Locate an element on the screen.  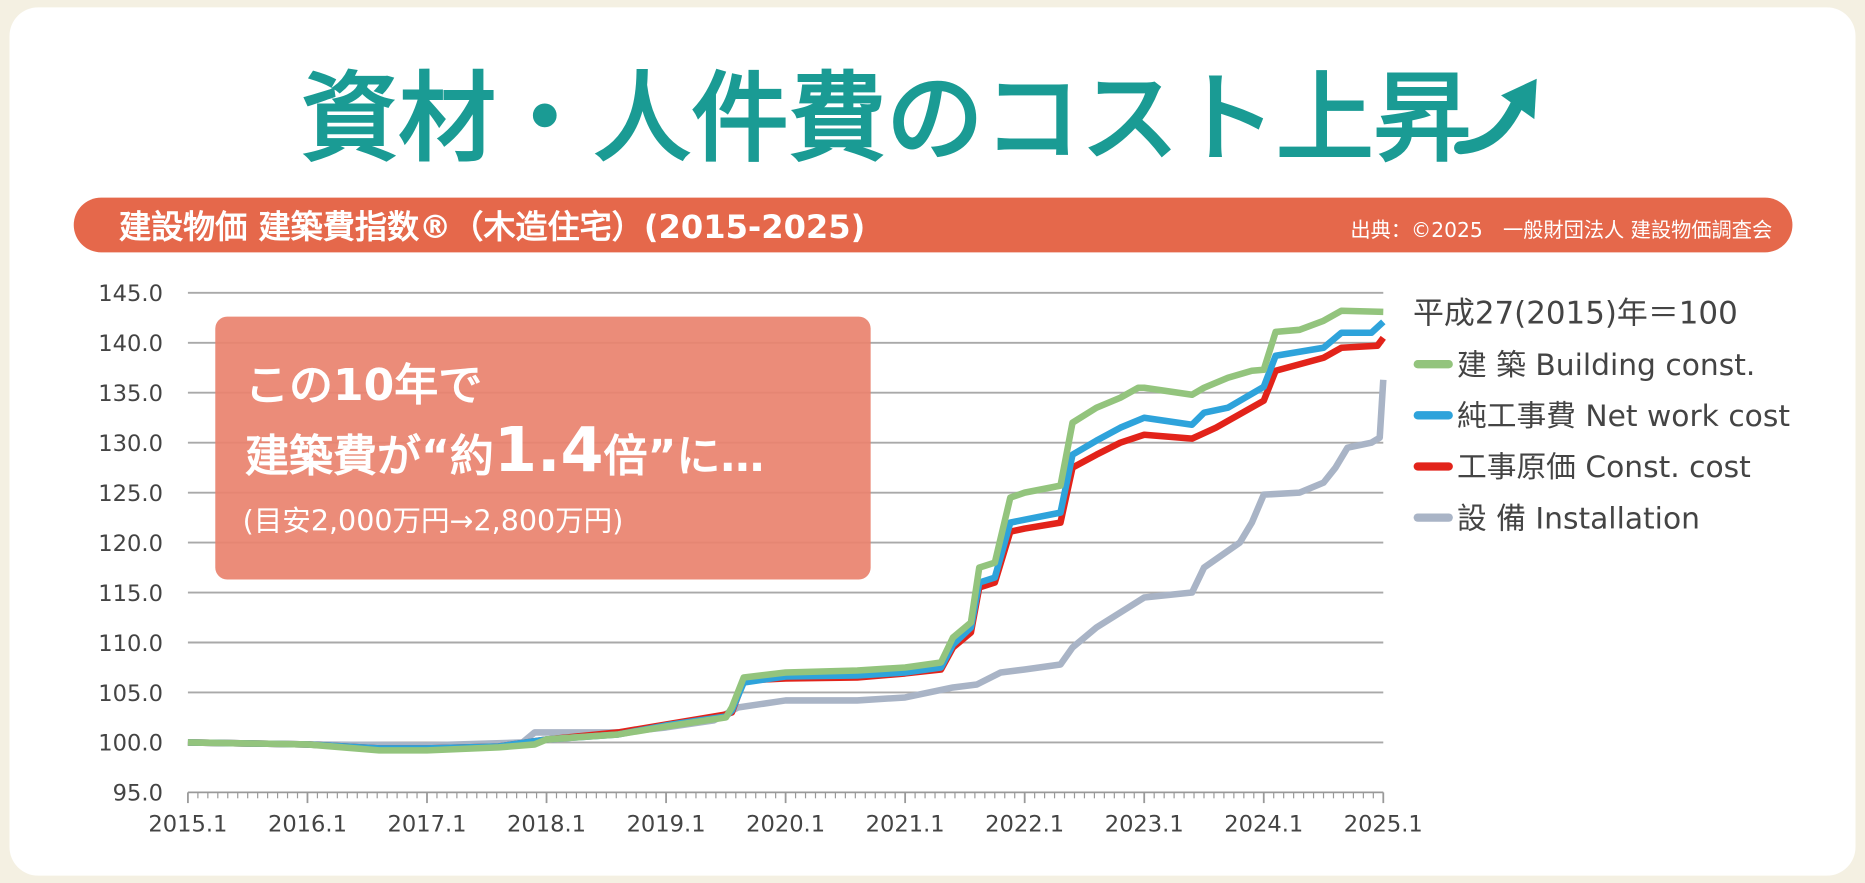
x-tick-label: 2015.1 is located at coordinates (187, 825).